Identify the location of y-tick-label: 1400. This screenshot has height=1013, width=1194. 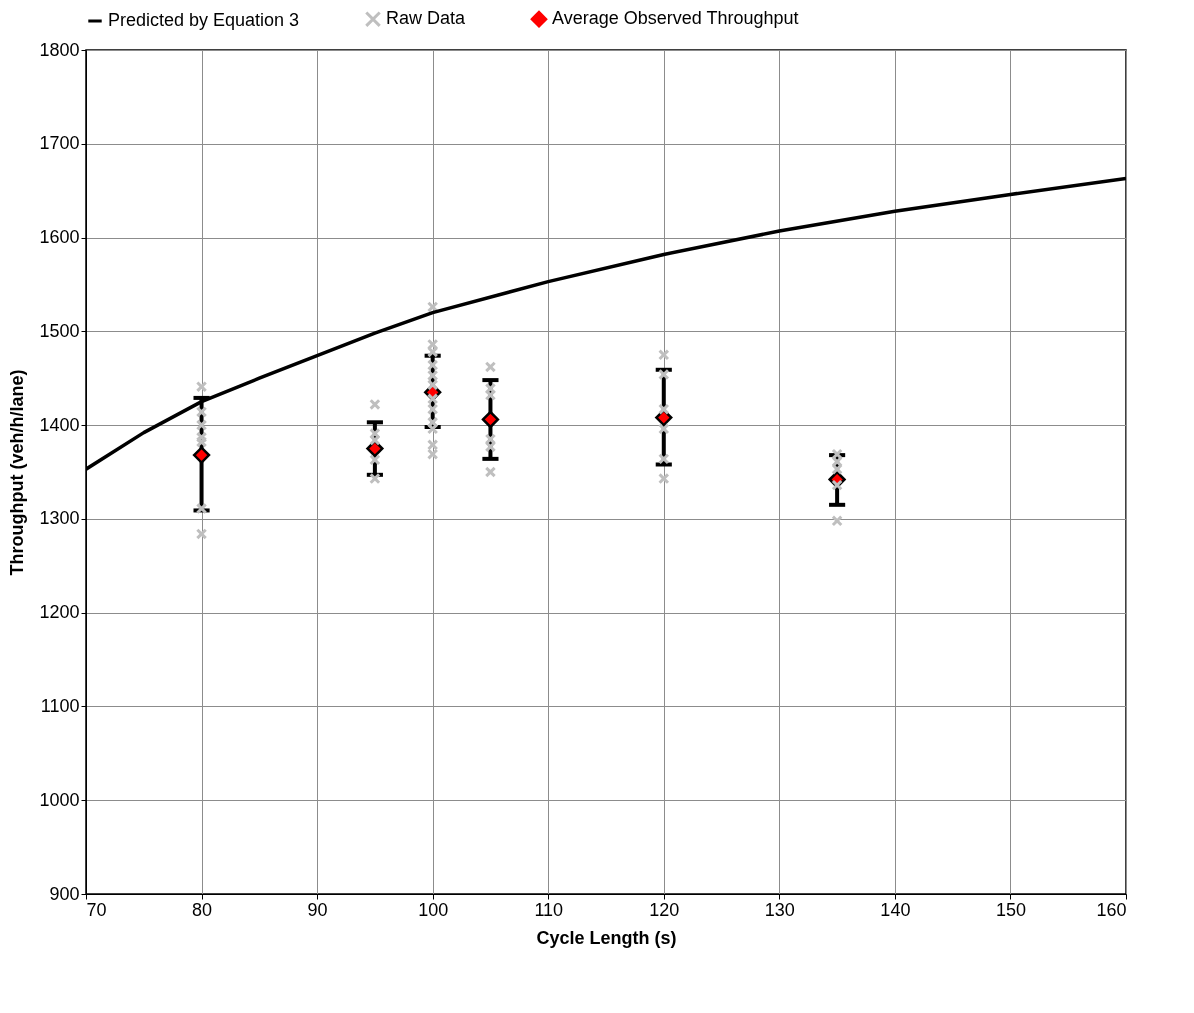
(59, 424).